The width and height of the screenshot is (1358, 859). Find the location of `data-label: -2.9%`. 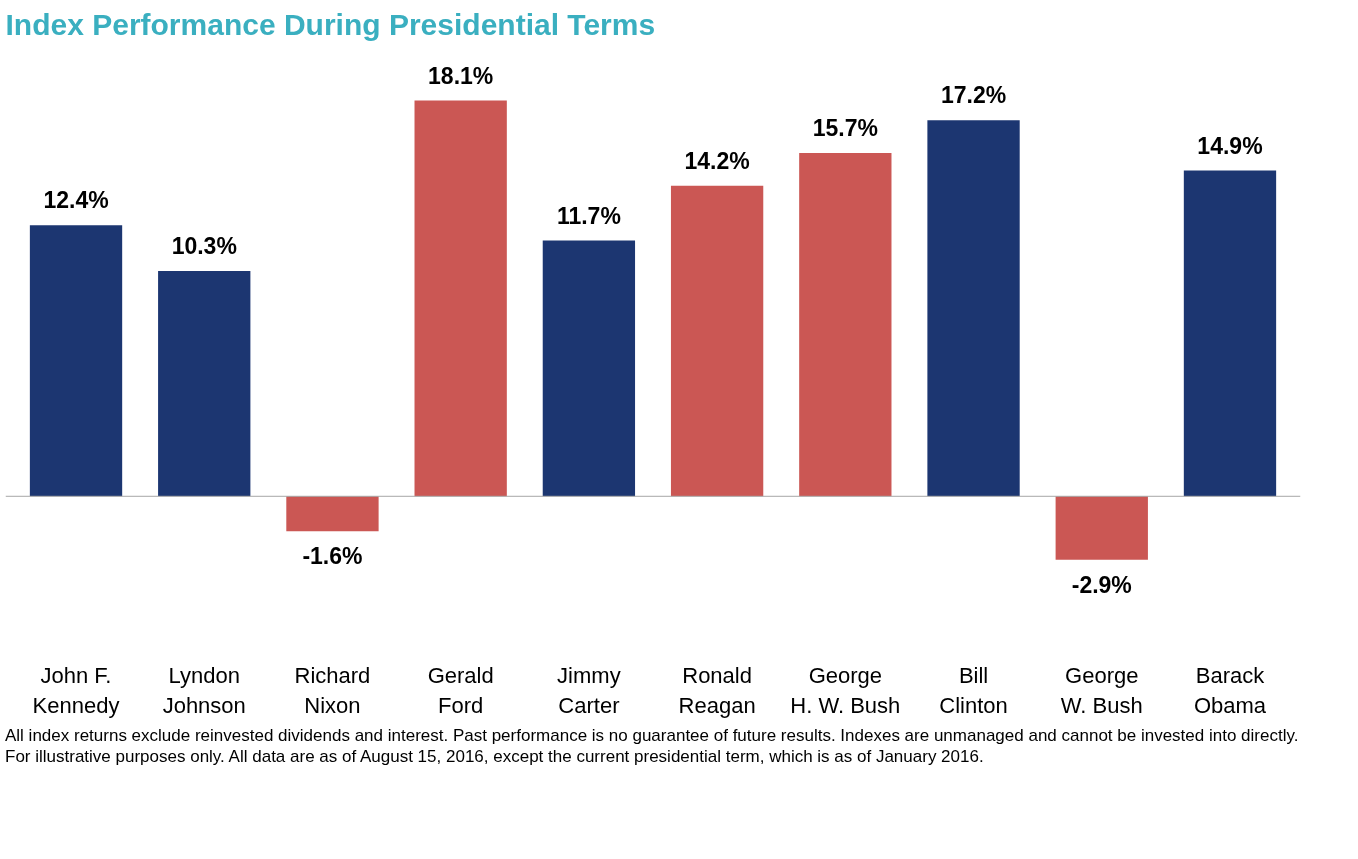

data-label: -2.9% is located at coordinates (1101, 584).